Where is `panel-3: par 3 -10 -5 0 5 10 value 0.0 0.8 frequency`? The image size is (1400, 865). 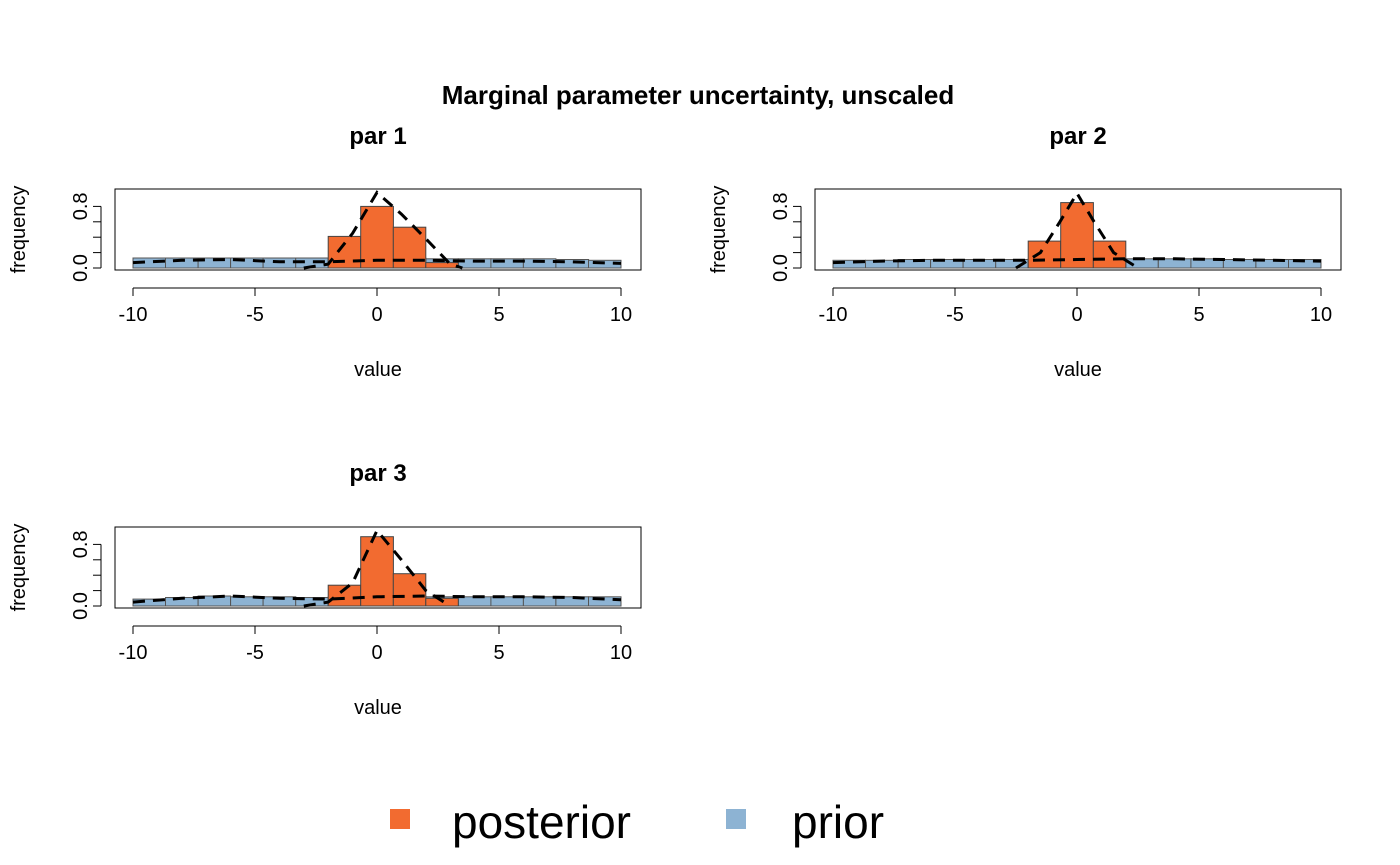 panel-3: par 3 -10 -5 0 5 10 value 0.0 0.8 frequency is located at coordinates (325, 589).